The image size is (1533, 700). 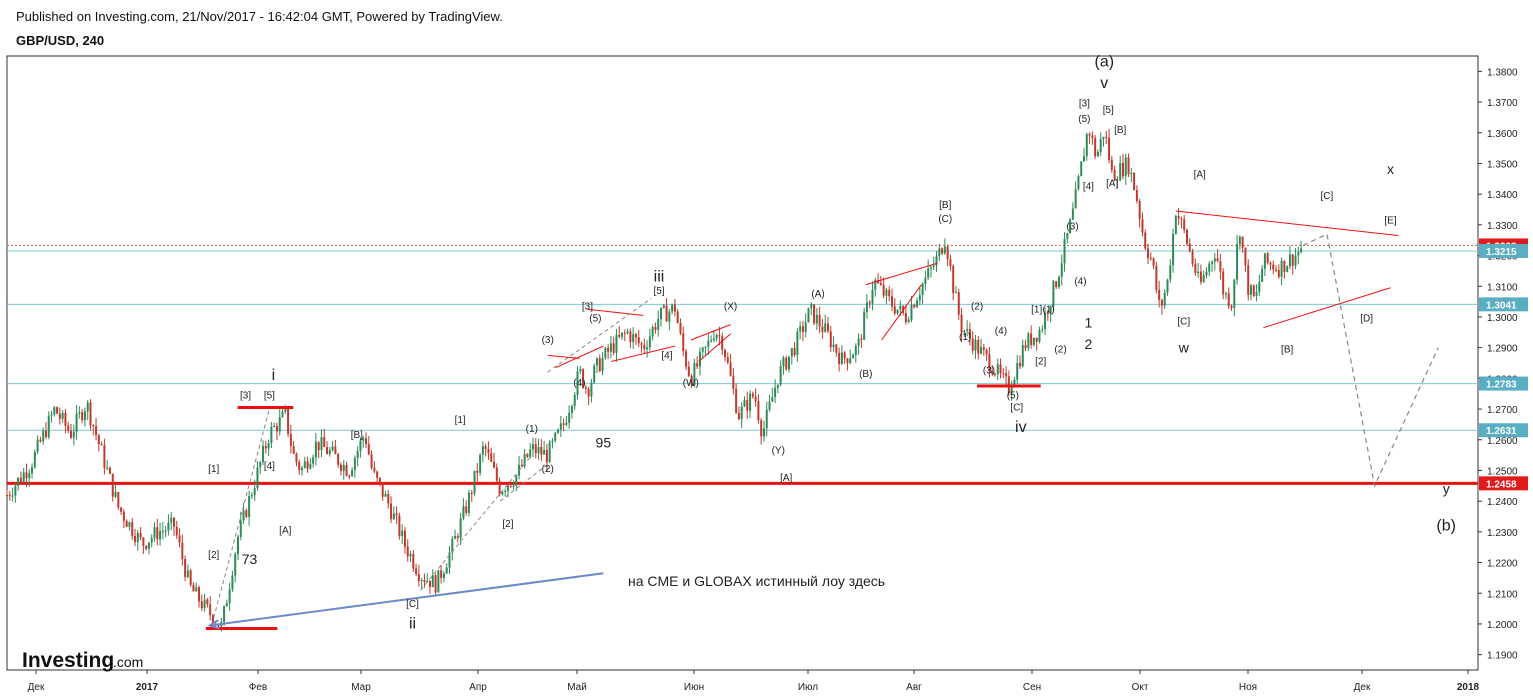 I want to click on price-tag-label: 1.2458, so click(x=1501, y=484).